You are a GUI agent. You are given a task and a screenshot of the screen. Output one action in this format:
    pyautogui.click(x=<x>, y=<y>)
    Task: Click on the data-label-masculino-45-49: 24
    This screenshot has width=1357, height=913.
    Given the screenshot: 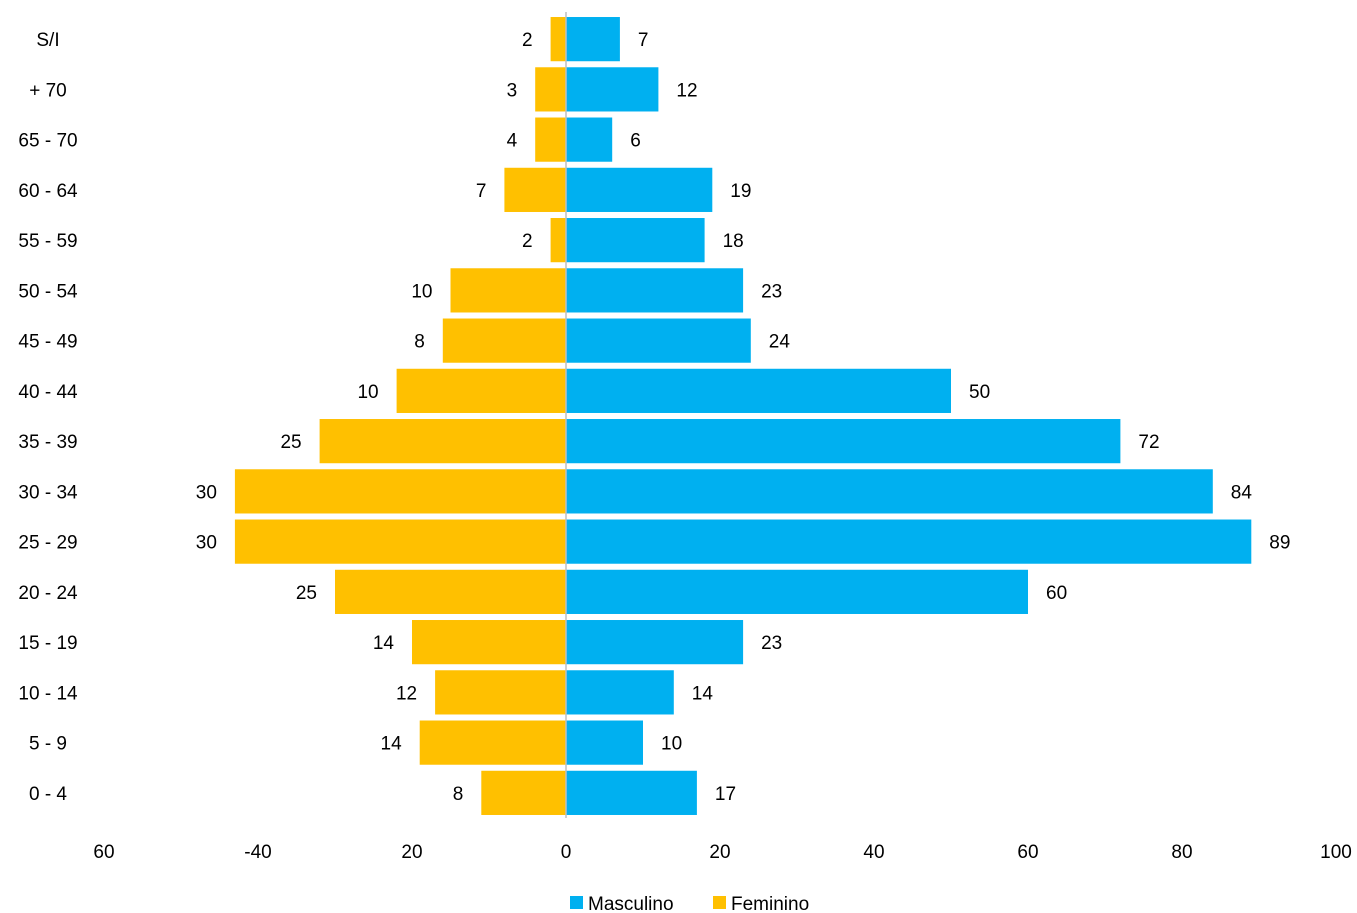 What is the action you would take?
    pyautogui.click(x=780, y=342)
    